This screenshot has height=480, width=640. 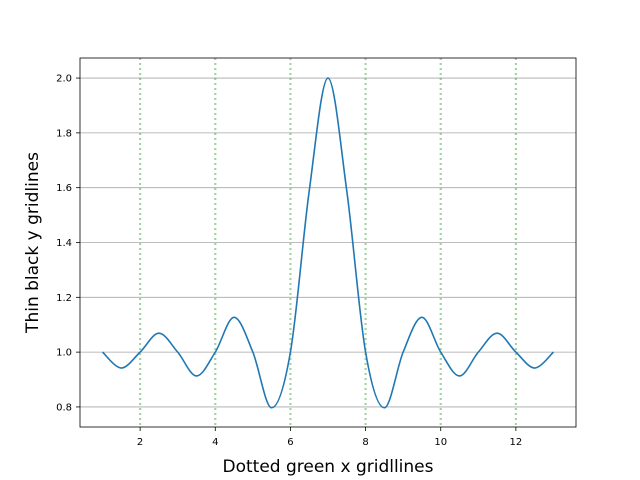 I want to click on y-tick-label: 1.2, so click(x=64, y=298).